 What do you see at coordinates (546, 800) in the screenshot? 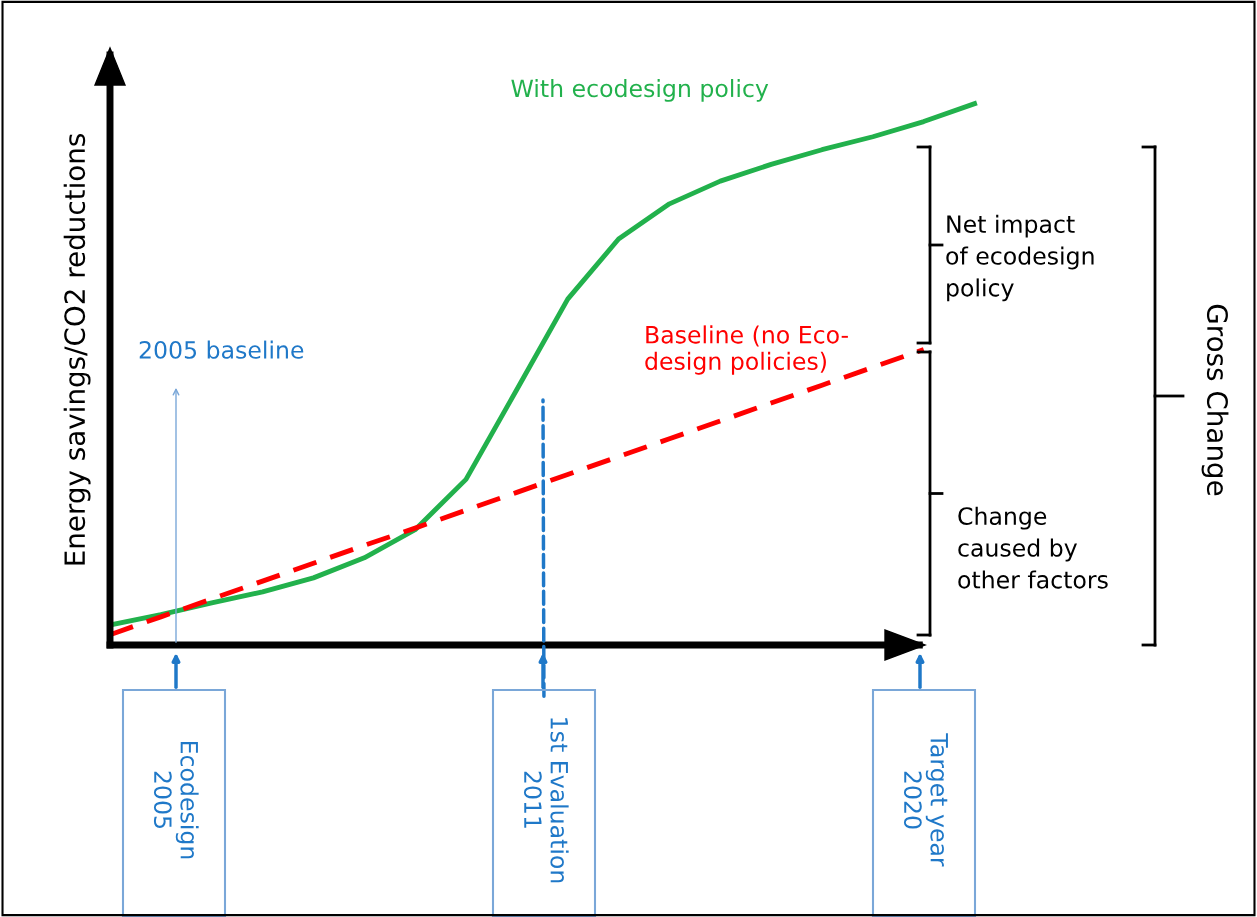
I see `text: 1st Evaluation 2011` at bounding box center [546, 800].